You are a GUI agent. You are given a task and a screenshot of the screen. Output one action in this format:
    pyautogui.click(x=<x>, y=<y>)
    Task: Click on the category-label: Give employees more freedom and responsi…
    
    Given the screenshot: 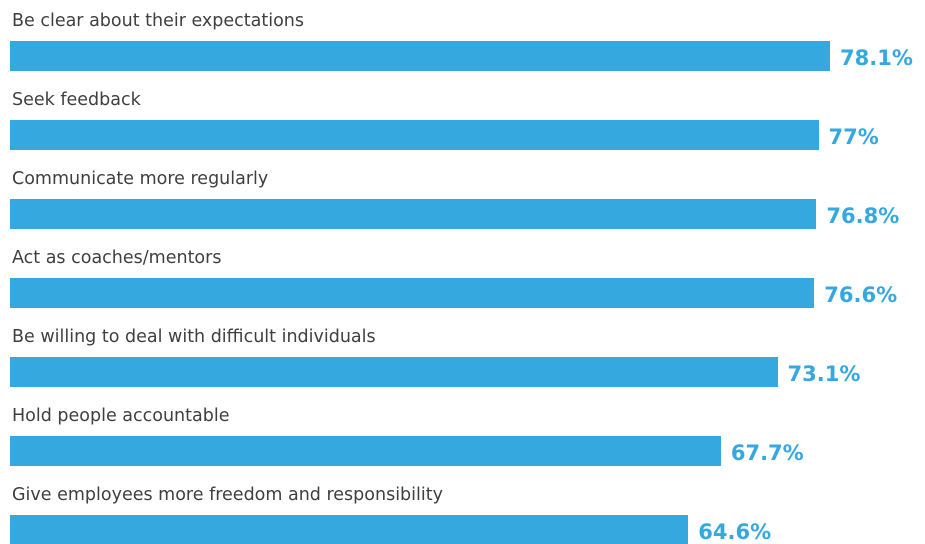 What is the action you would take?
    pyautogui.click(x=227, y=495)
    